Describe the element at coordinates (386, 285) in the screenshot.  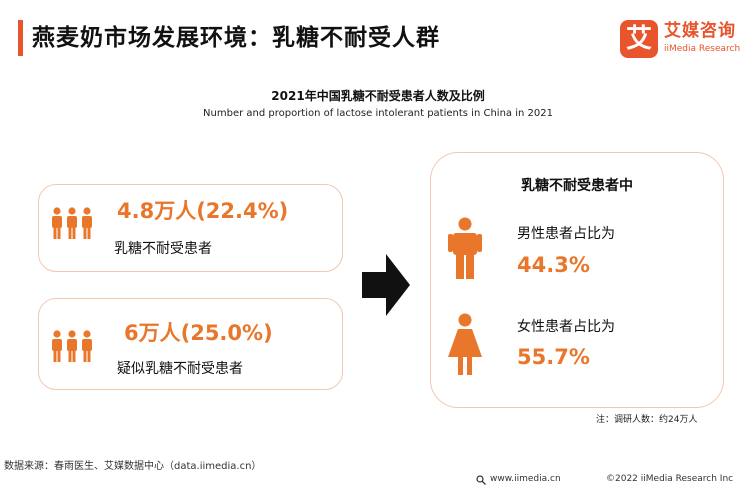
I see `right-arrow-icon` at that location.